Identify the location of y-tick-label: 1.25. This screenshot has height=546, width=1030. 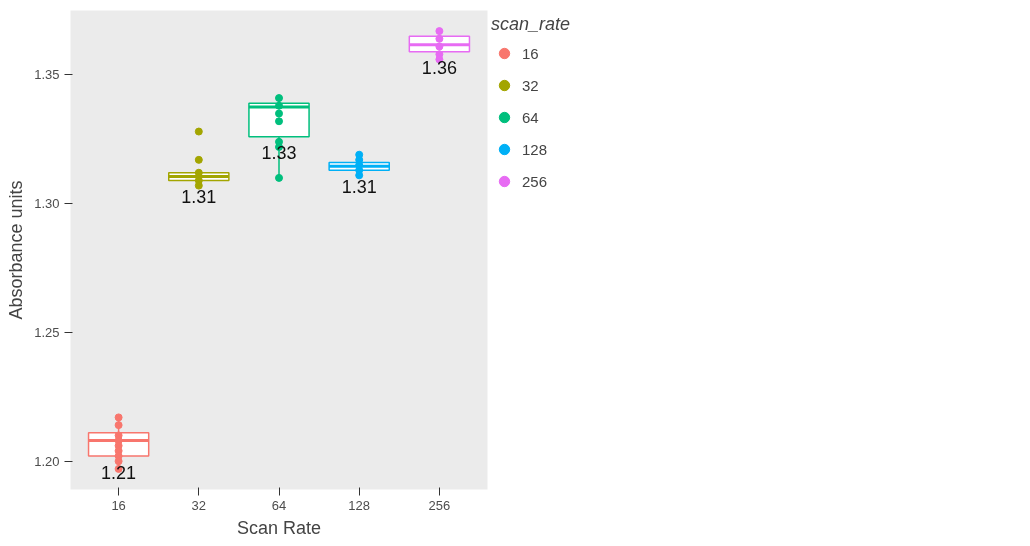
(47, 332).